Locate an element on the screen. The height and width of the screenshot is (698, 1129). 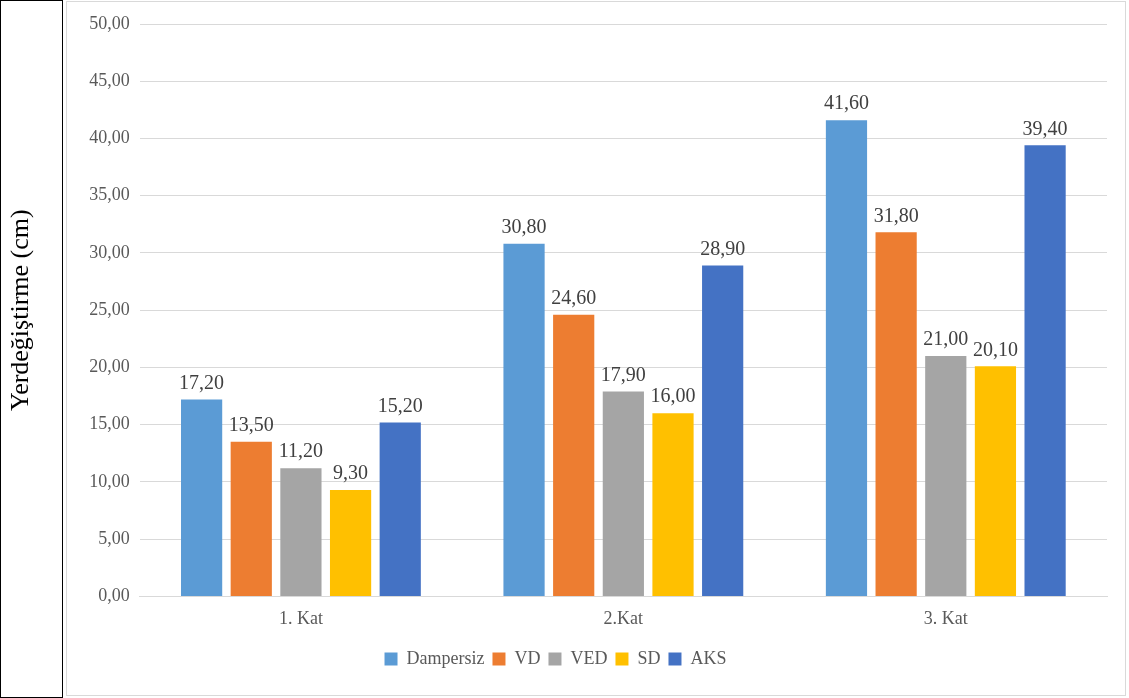
data-label: 9,30 is located at coordinates (351, 472).